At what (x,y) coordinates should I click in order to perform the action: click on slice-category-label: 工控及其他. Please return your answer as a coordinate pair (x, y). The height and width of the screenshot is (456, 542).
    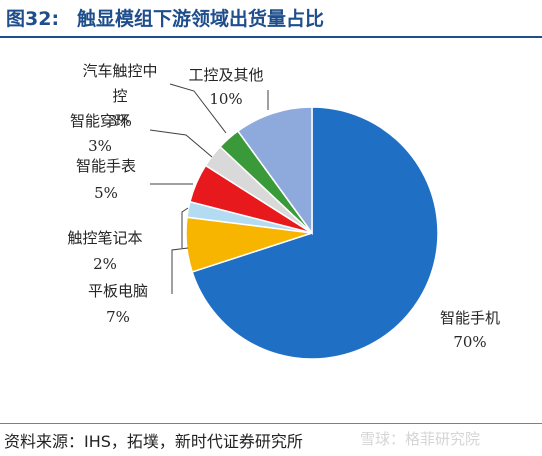
    Looking at the image, I should click on (225, 75).